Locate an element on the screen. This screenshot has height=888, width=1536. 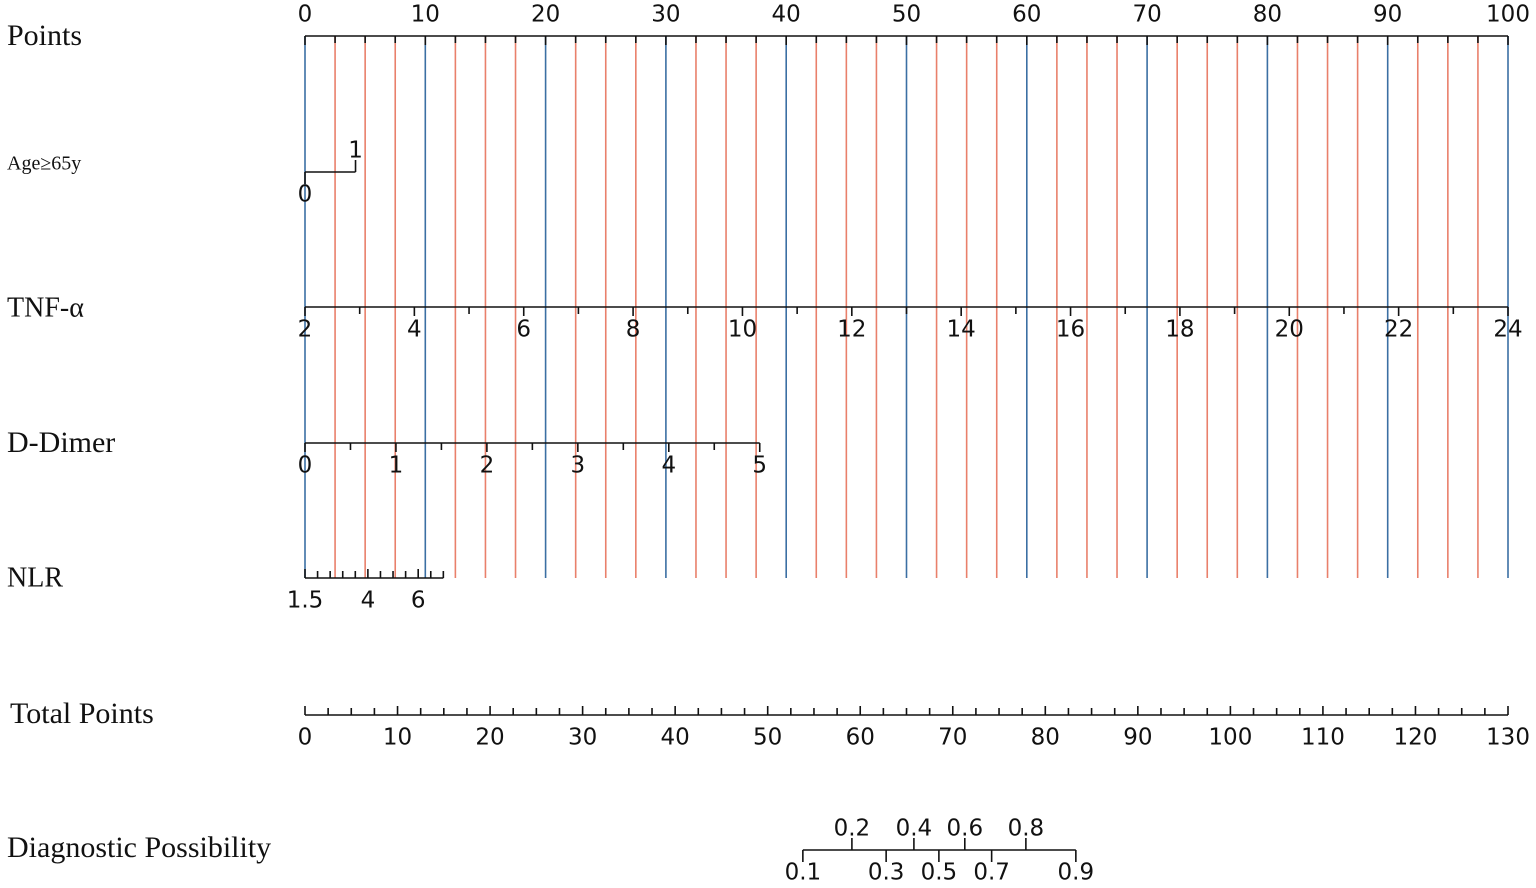
row-name: Diagnostic Possibility is located at coordinates (139, 847).